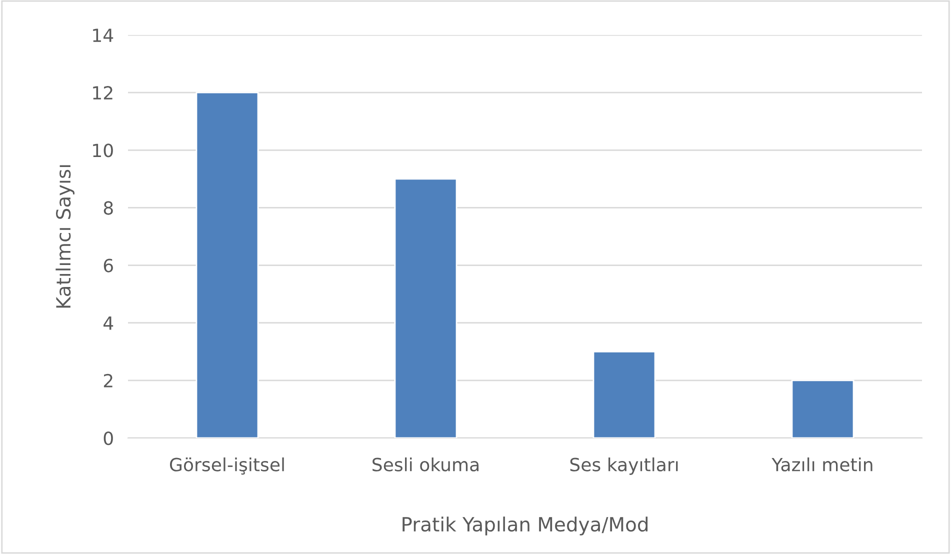  Describe the element at coordinates (108, 381) in the screenshot. I see `y-tick-label: 2` at that location.